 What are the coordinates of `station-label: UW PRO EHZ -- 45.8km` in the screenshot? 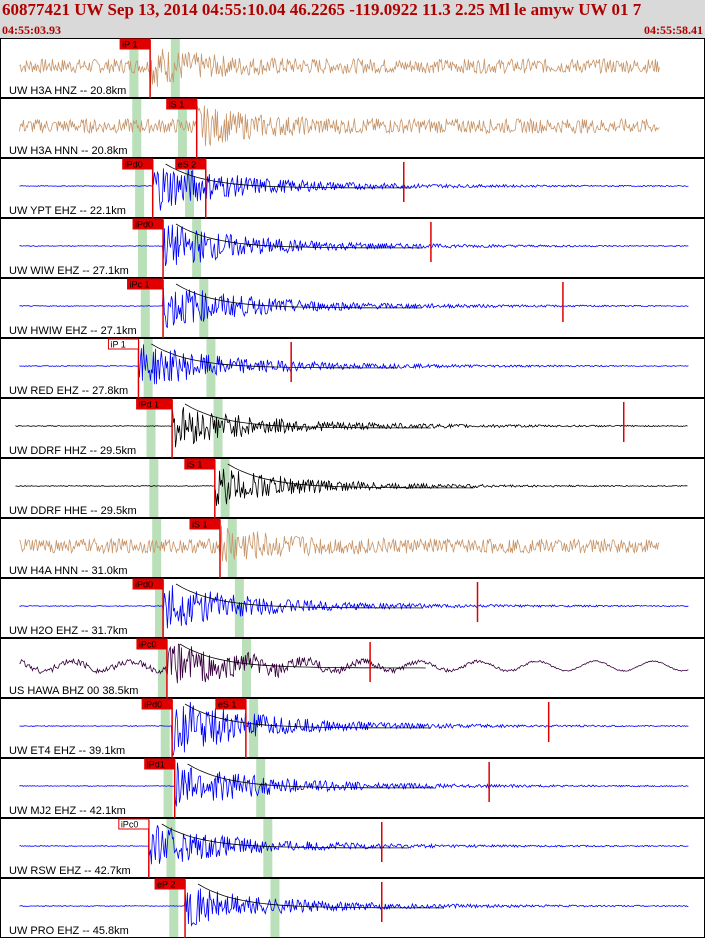 It's located at (69, 931).